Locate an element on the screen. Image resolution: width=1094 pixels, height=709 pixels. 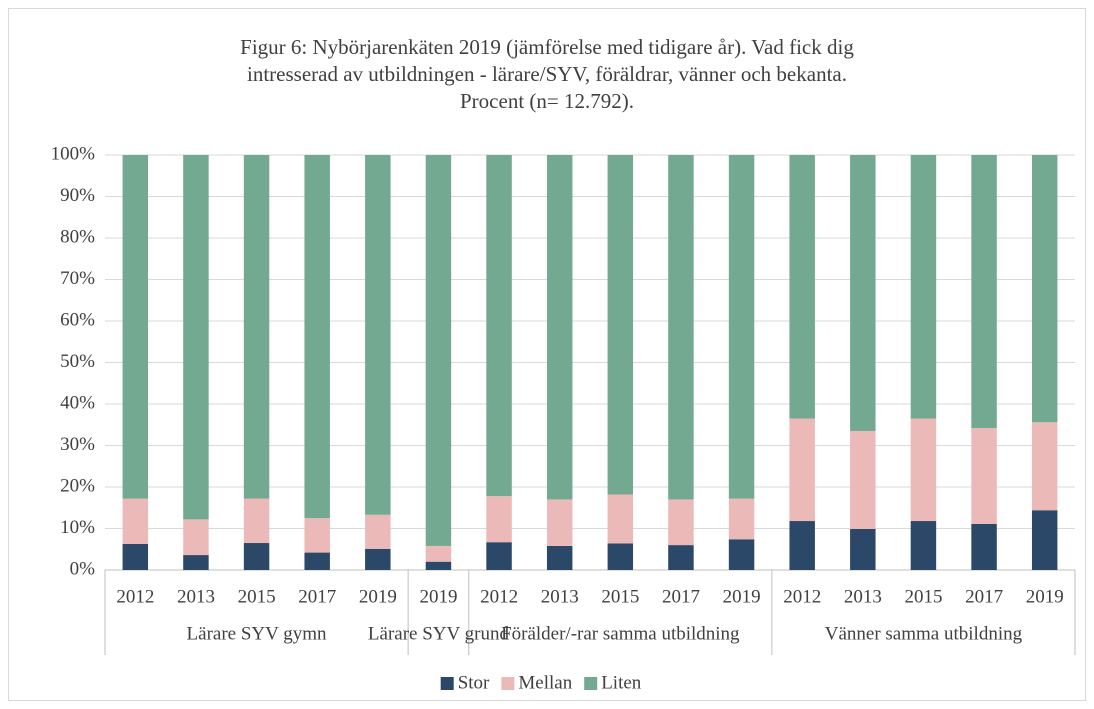
legend-label: Stor is located at coordinates (474, 682).